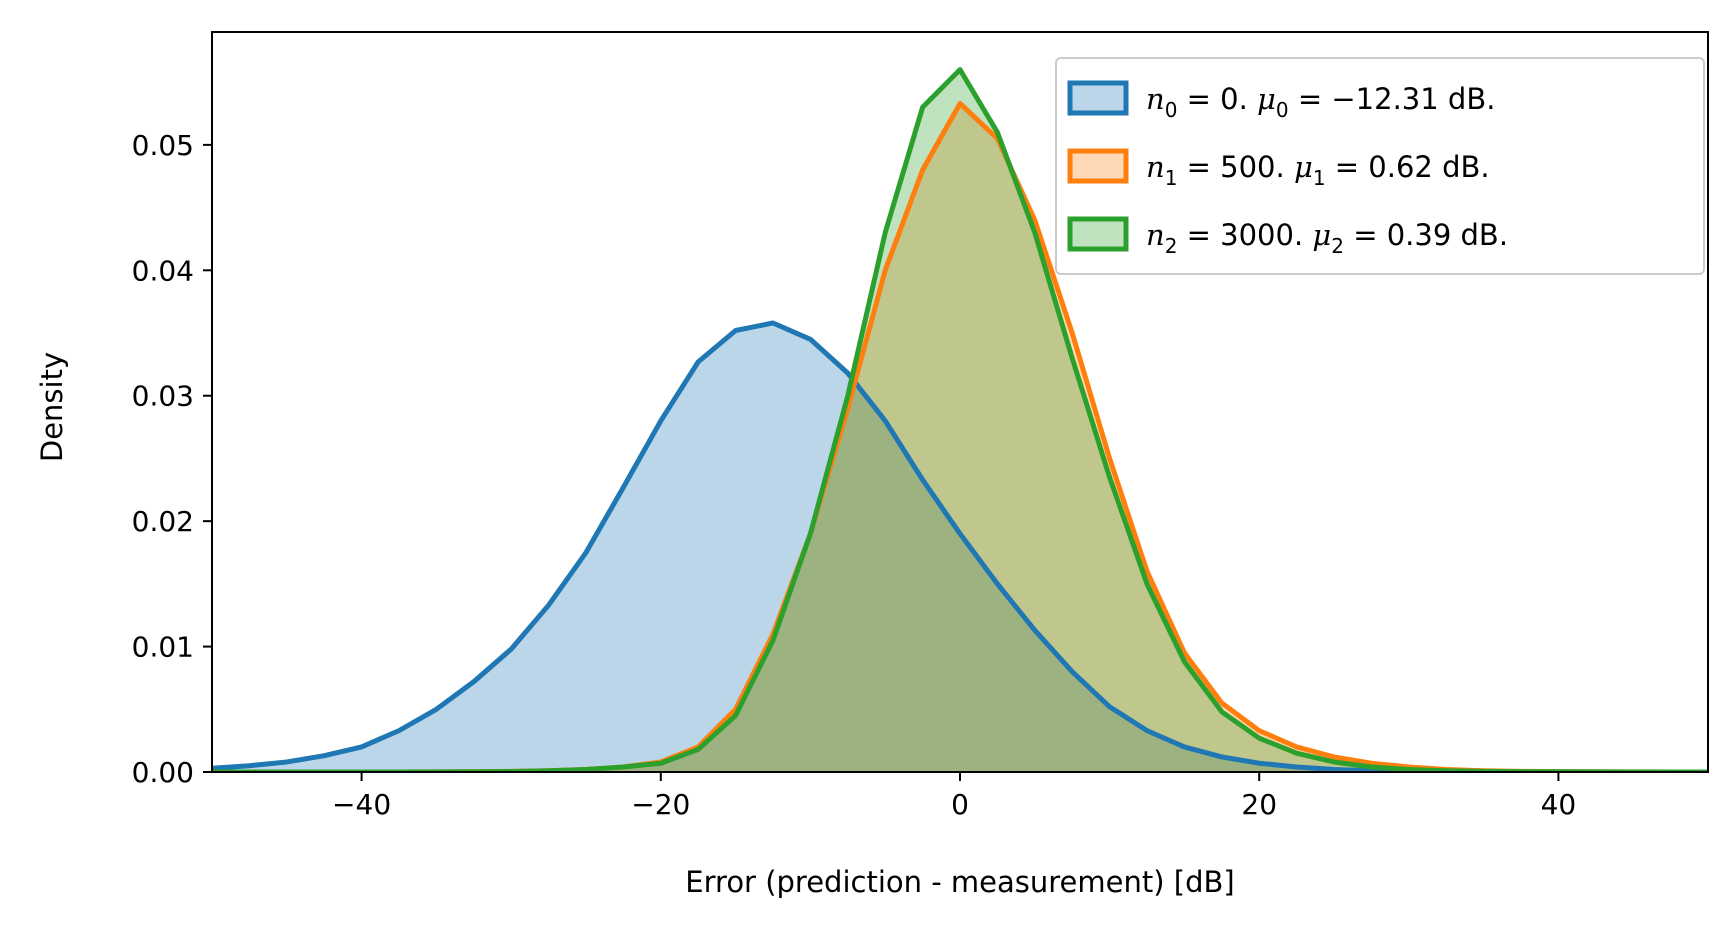  Describe the element at coordinates (163, 772) in the screenshot. I see `y-tick-label: 0.00` at that location.